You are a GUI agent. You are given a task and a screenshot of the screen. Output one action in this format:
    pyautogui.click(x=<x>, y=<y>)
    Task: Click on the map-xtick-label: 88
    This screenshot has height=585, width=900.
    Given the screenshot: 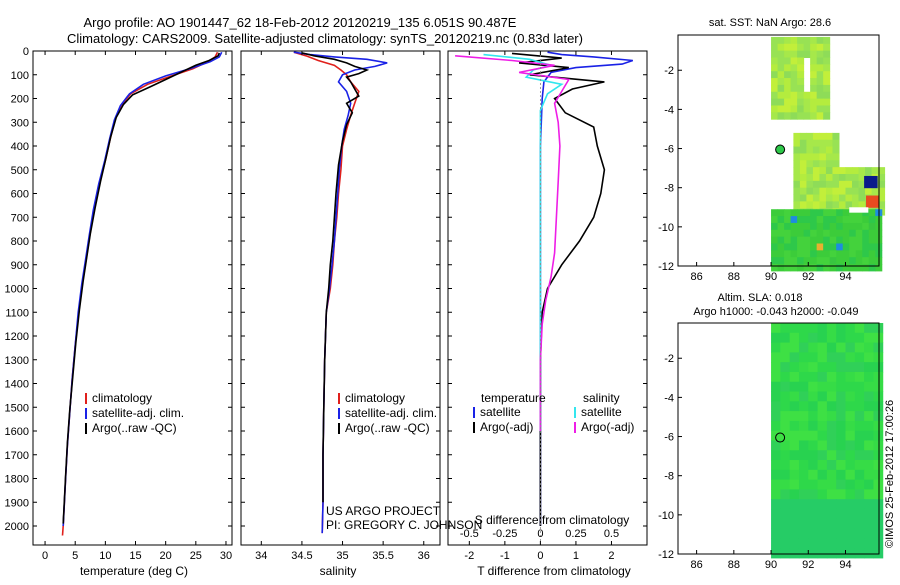 What is the action you would take?
    pyautogui.click(x=734, y=565)
    